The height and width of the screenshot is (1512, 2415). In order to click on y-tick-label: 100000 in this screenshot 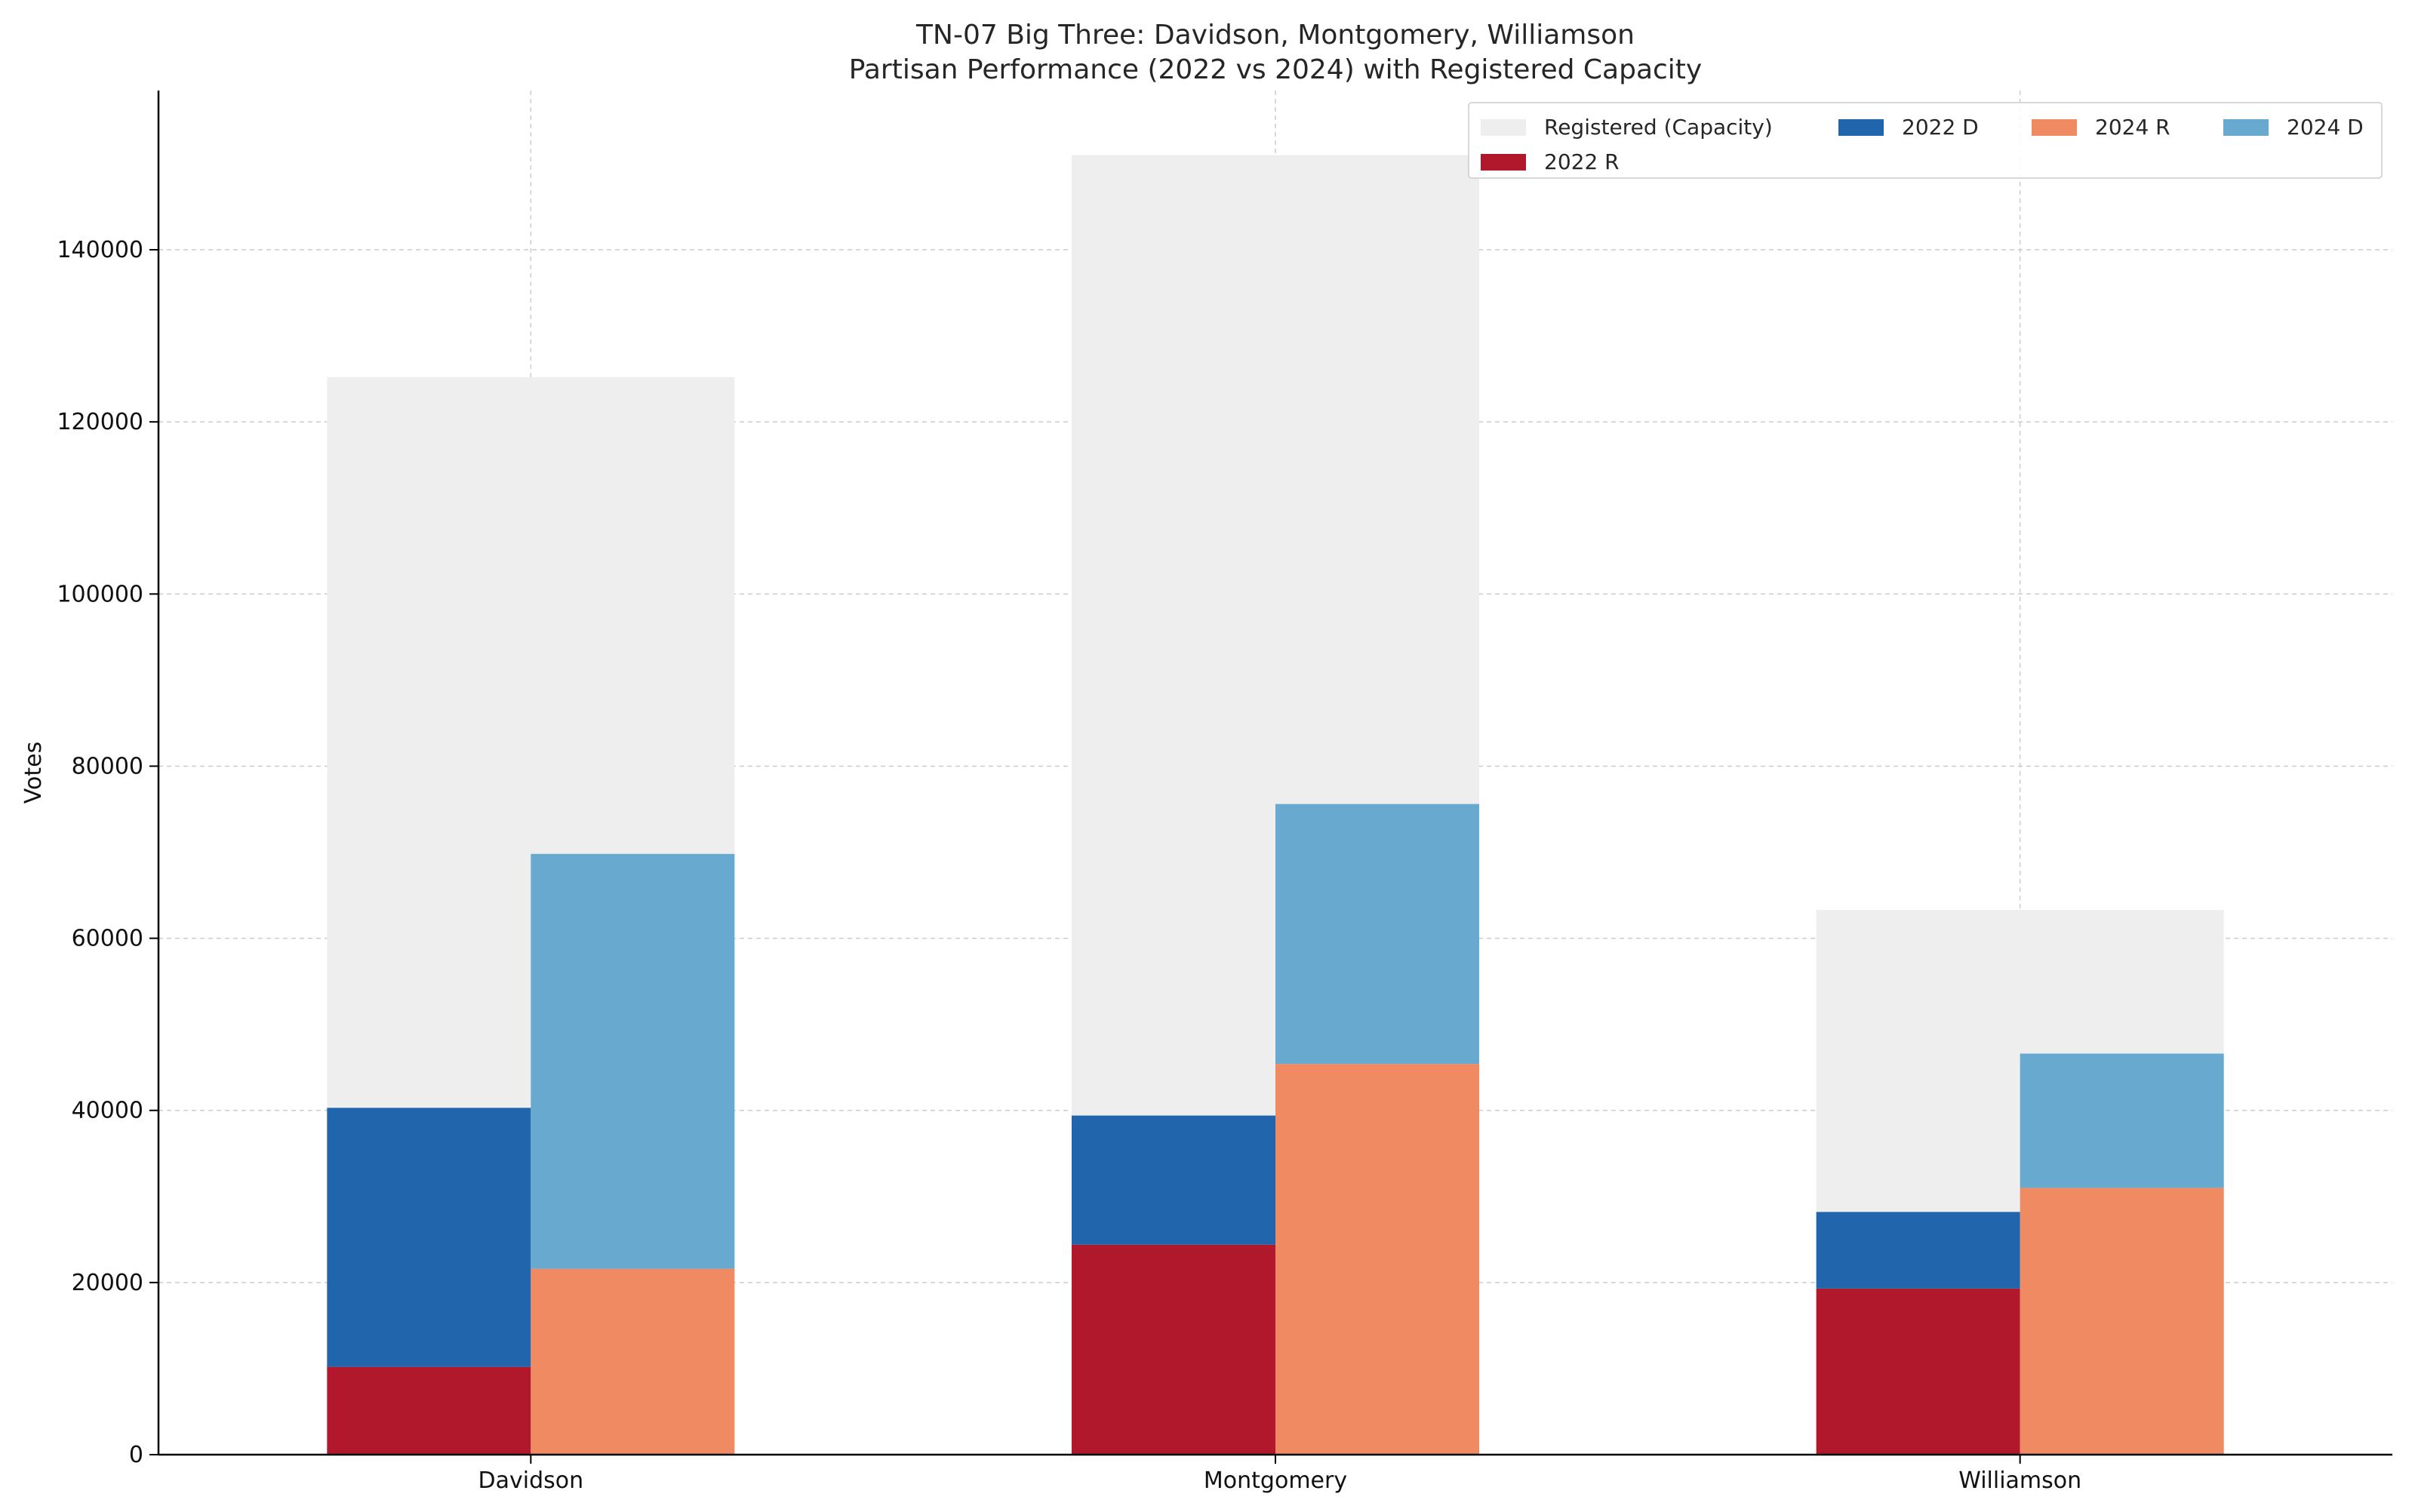, I will do `click(100, 594)`.